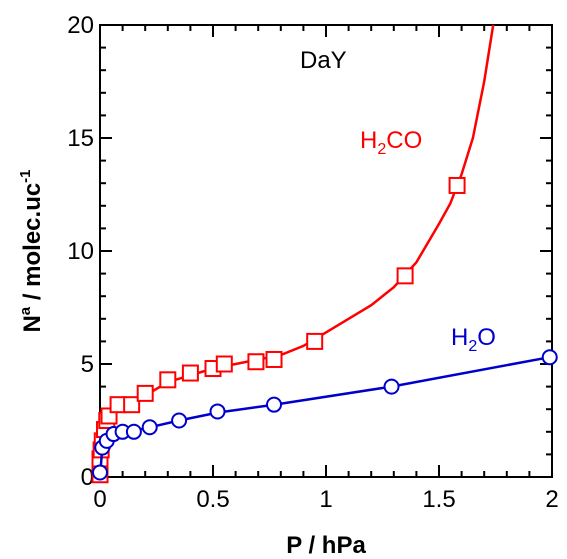  Describe the element at coordinates (323, 60) in the screenshot. I see `sample-label: DaY` at that location.